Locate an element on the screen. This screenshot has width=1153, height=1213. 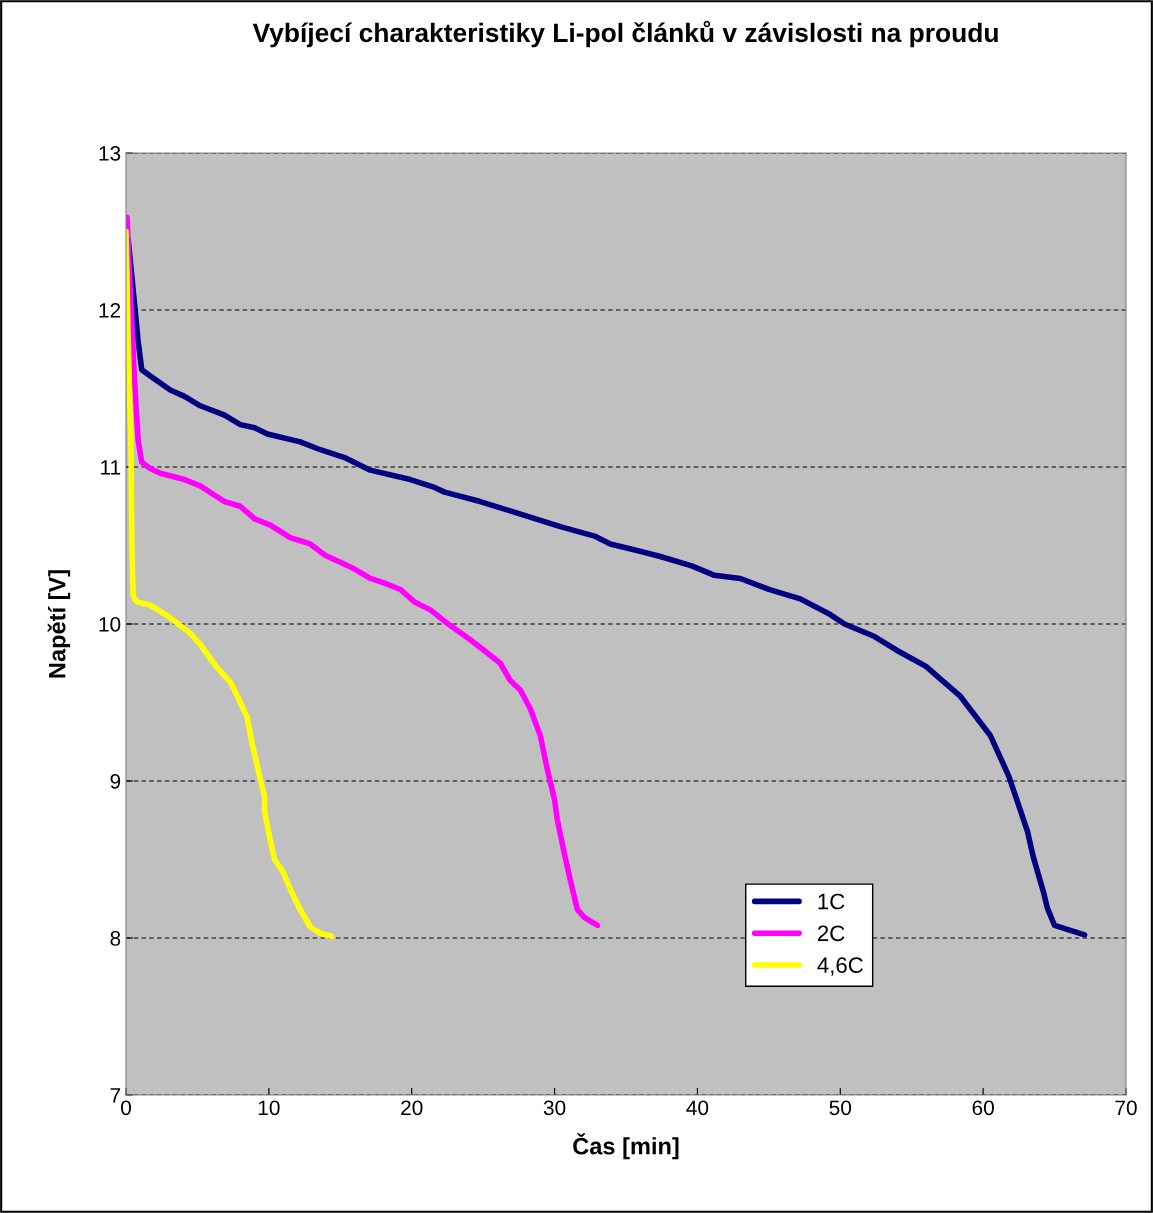
x-tick-label: 10 is located at coordinates (269, 1108).